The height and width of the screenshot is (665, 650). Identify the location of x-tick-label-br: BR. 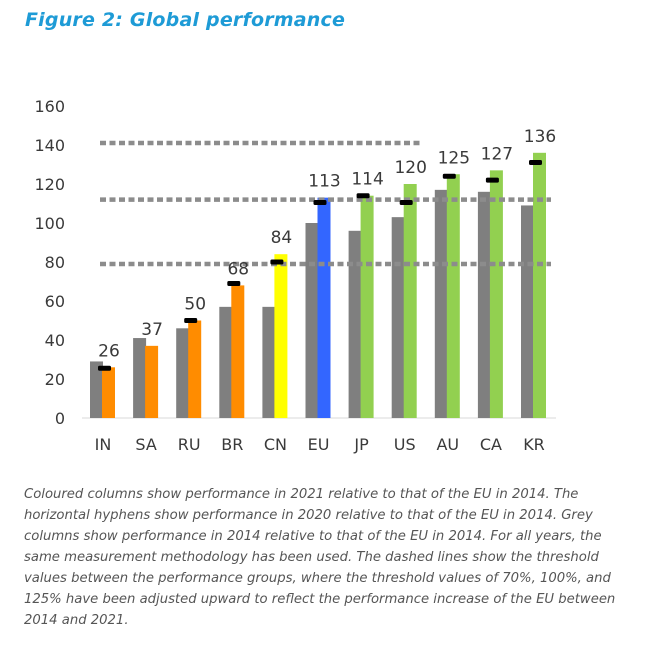
(232, 444).